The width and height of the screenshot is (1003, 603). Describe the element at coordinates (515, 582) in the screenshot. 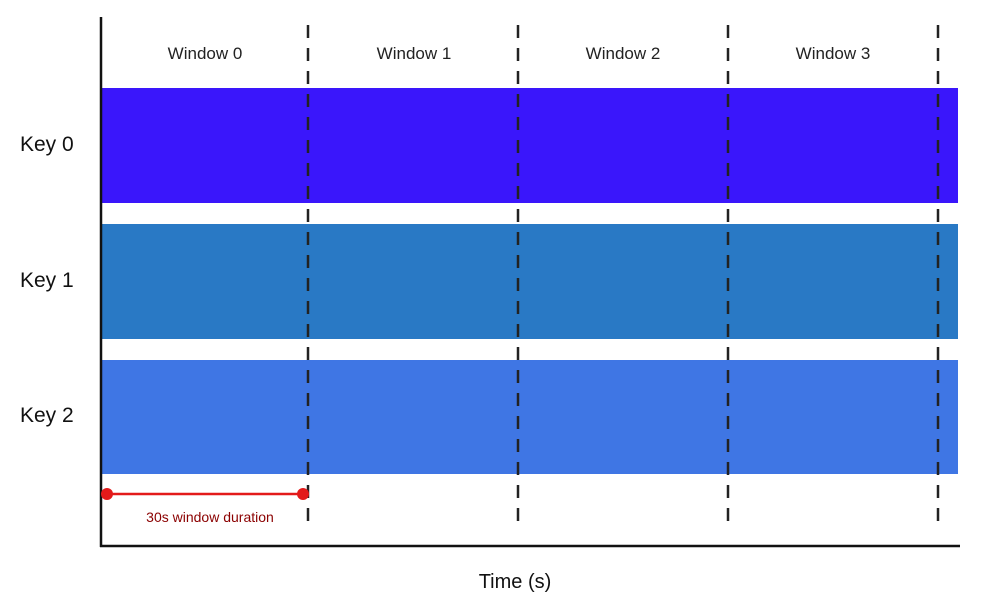

I see `x-axis-label: Time (s)` at that location.